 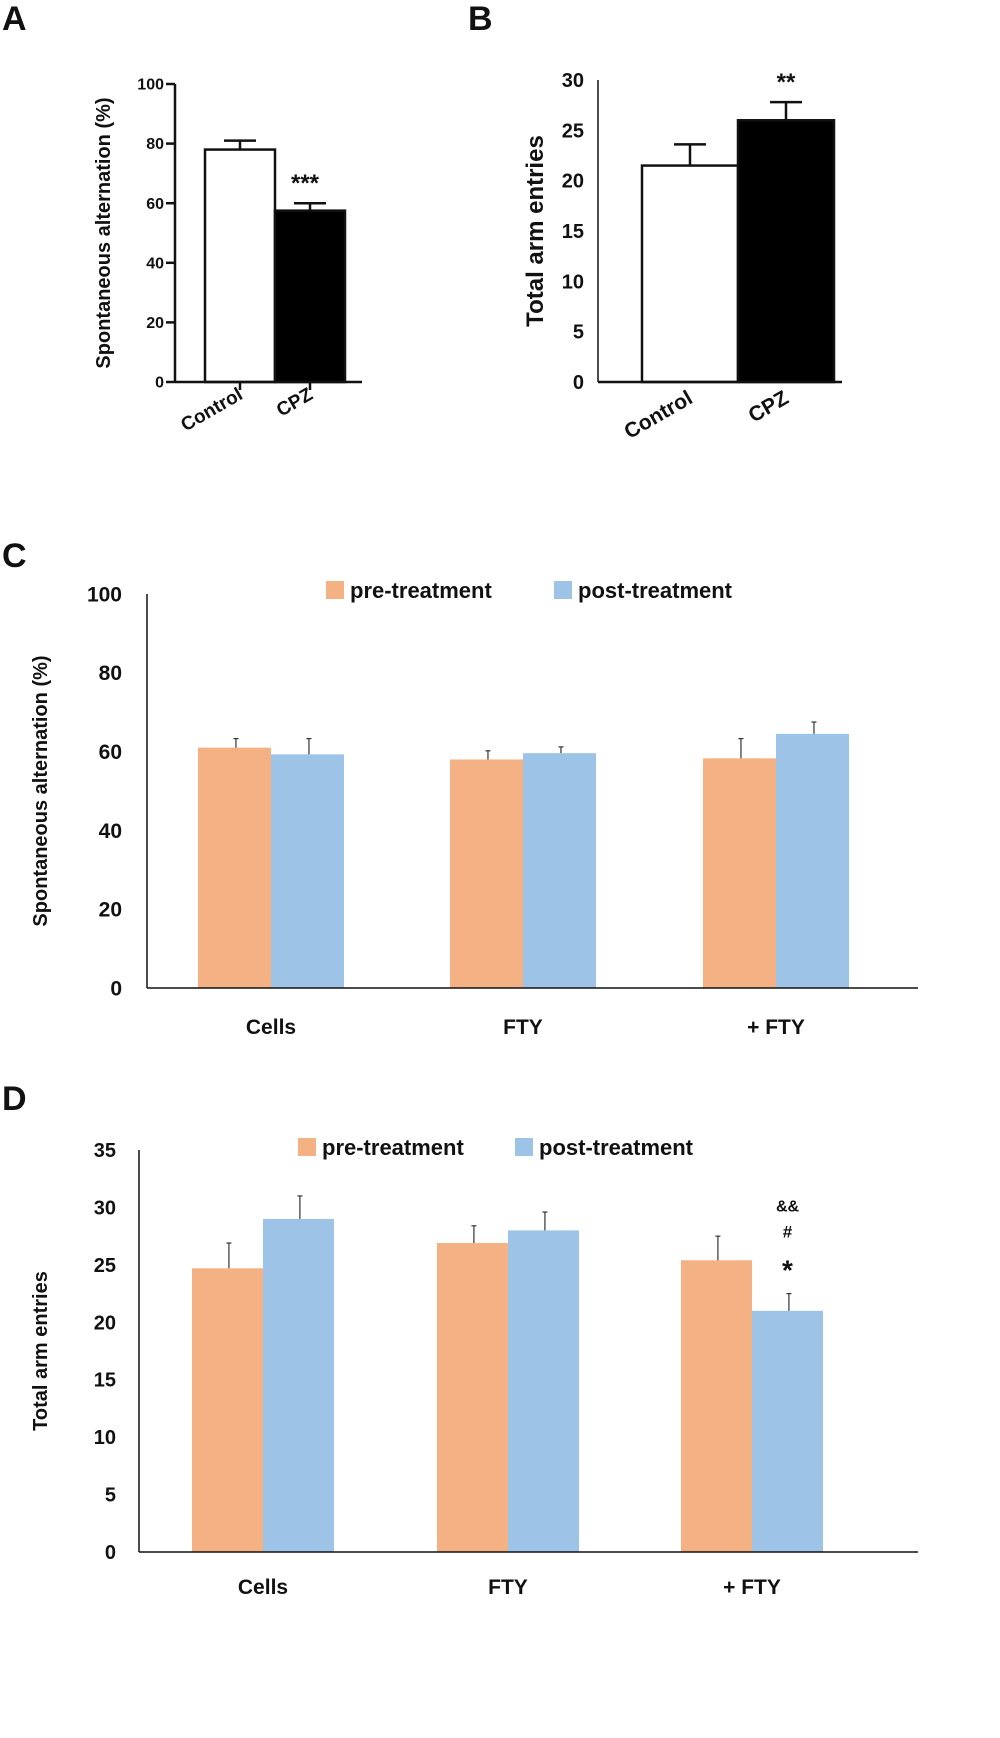 I want to click on chart-b-x-tick-label: Control, so click(x=658, y=414).